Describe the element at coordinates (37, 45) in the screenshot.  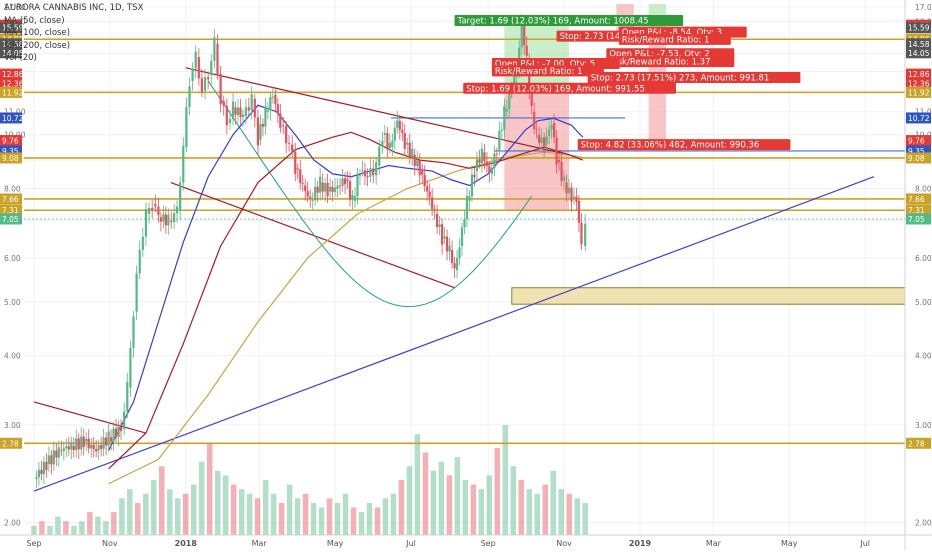
I see `legend-item-ma200: MA (200, close)` at that location.